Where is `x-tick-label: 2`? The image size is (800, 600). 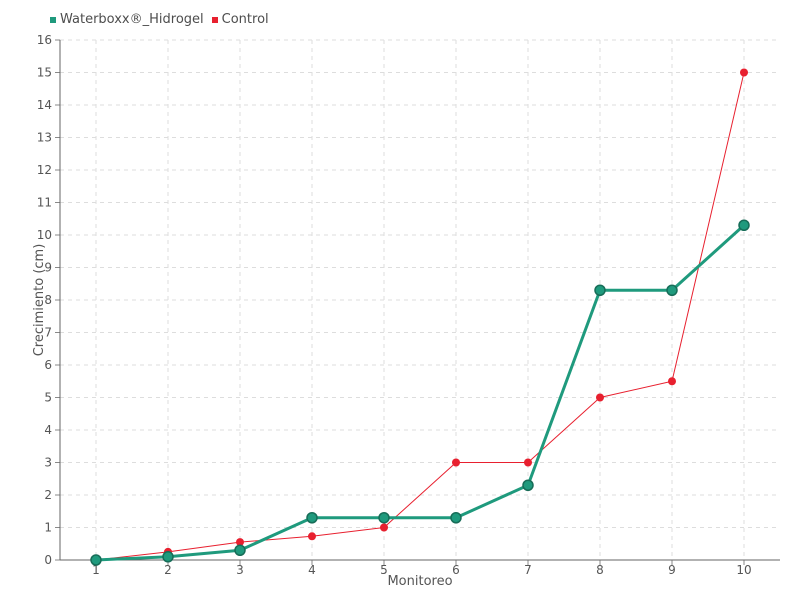
x-tick-label: 2 is located at coordinates (168, 570).